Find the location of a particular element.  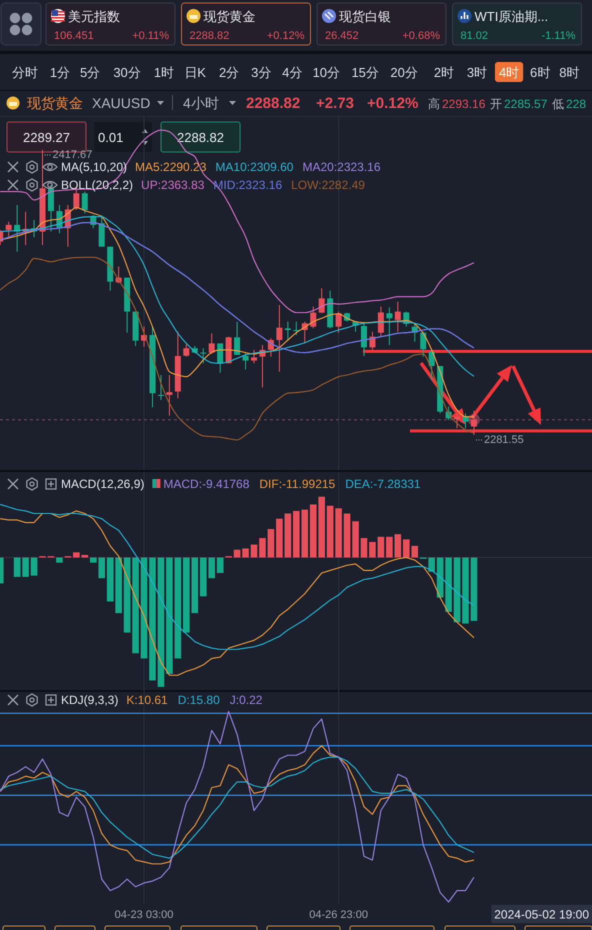

text: 现货白银 is located at coordinates (365, 16).